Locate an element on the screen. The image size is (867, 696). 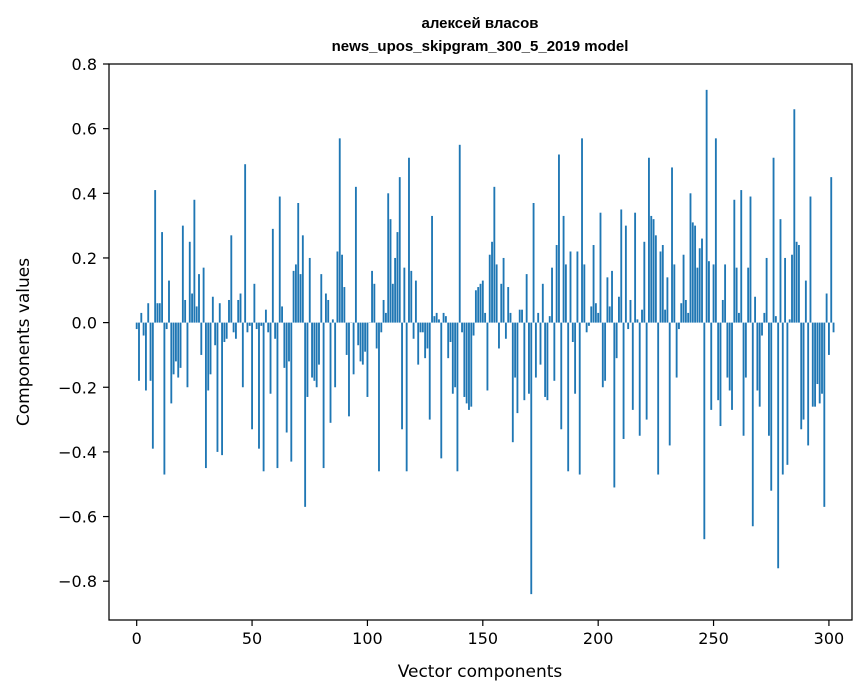
x-tick-label: 100 is located at coordinates (367, 638).